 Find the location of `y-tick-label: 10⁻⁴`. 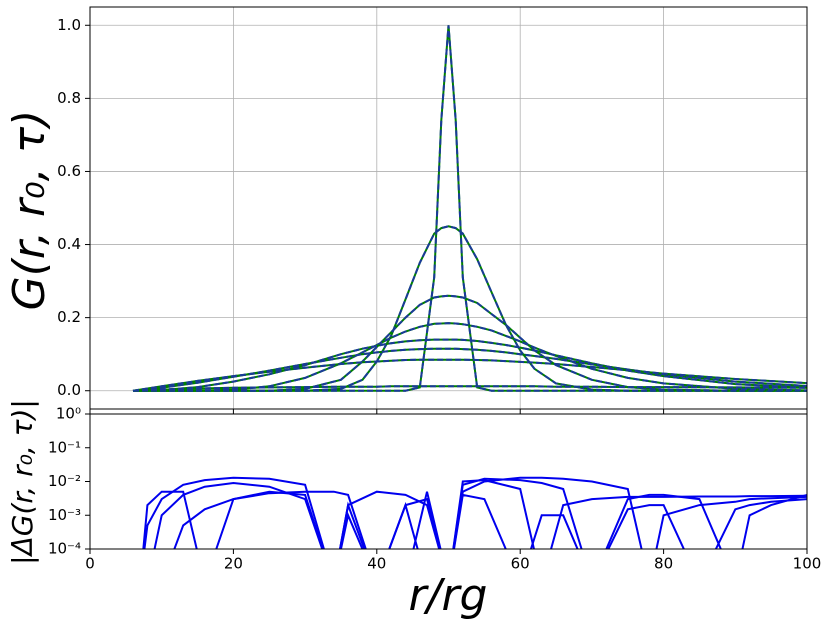

y-tick-label: 10⁻⁴ is located at coordinates (64, 549).